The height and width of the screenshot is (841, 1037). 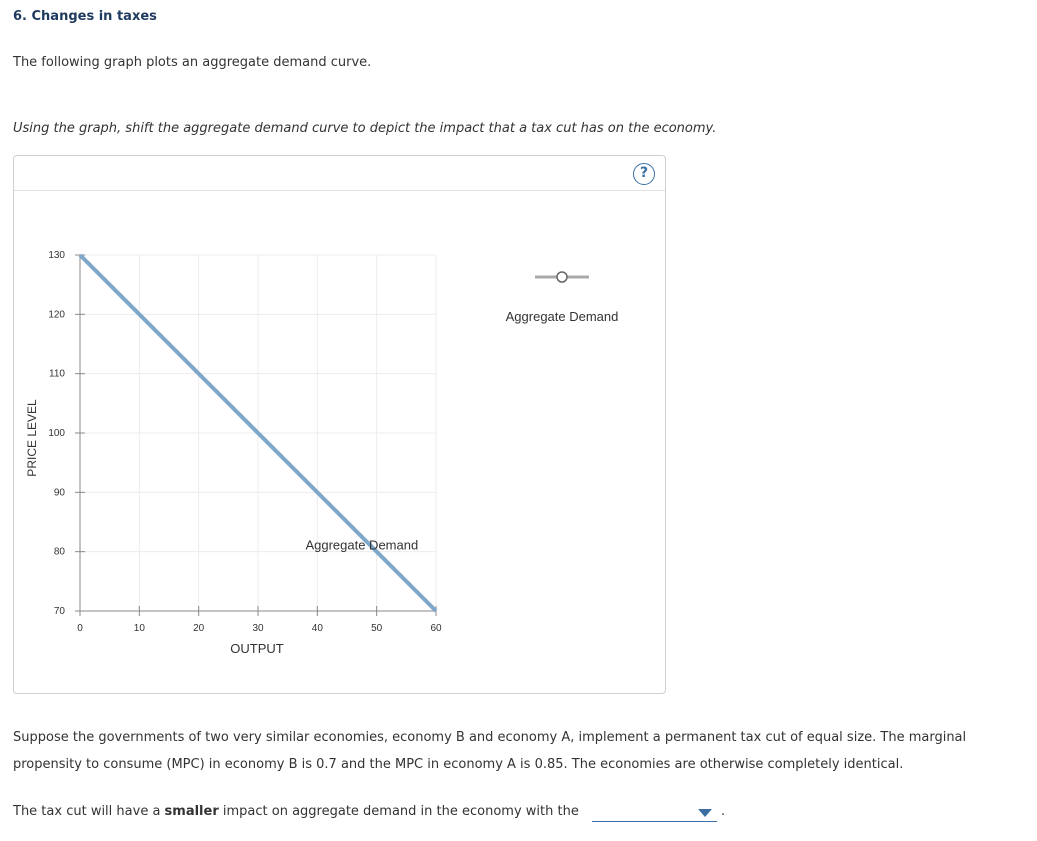 What do you see at coordinates (562, 297) in the screenshot?
I see `palette-aggregate-demand-tool: Aggregate Demand` at bounding box center [562, 297].